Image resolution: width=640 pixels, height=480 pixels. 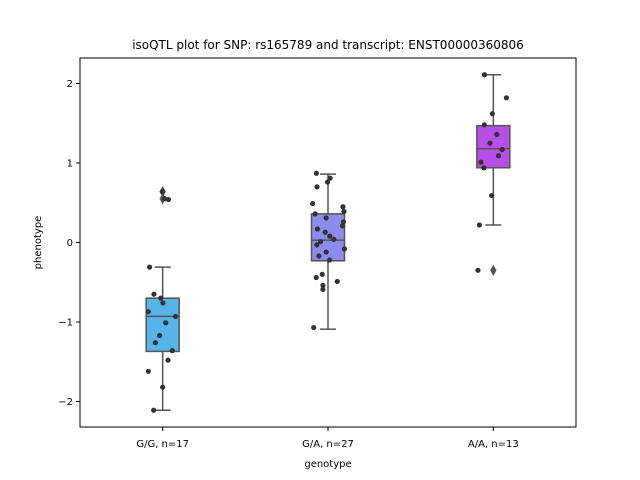 What do you see at coordinates (327, 464) in the screenshot?
I see `x-axis-label: genotype` at bounding box center [327, 464].